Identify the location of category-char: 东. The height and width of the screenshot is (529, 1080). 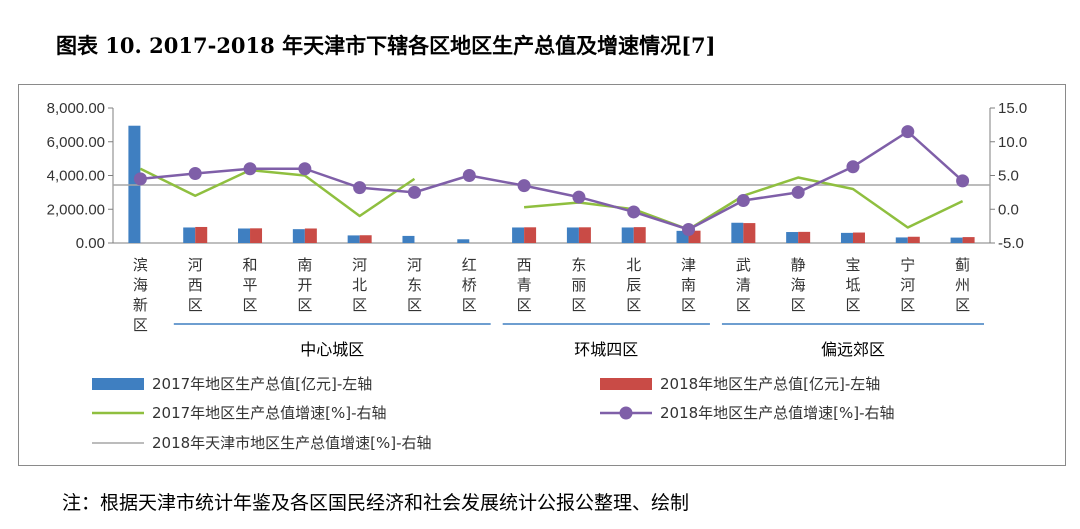
(414, 285).